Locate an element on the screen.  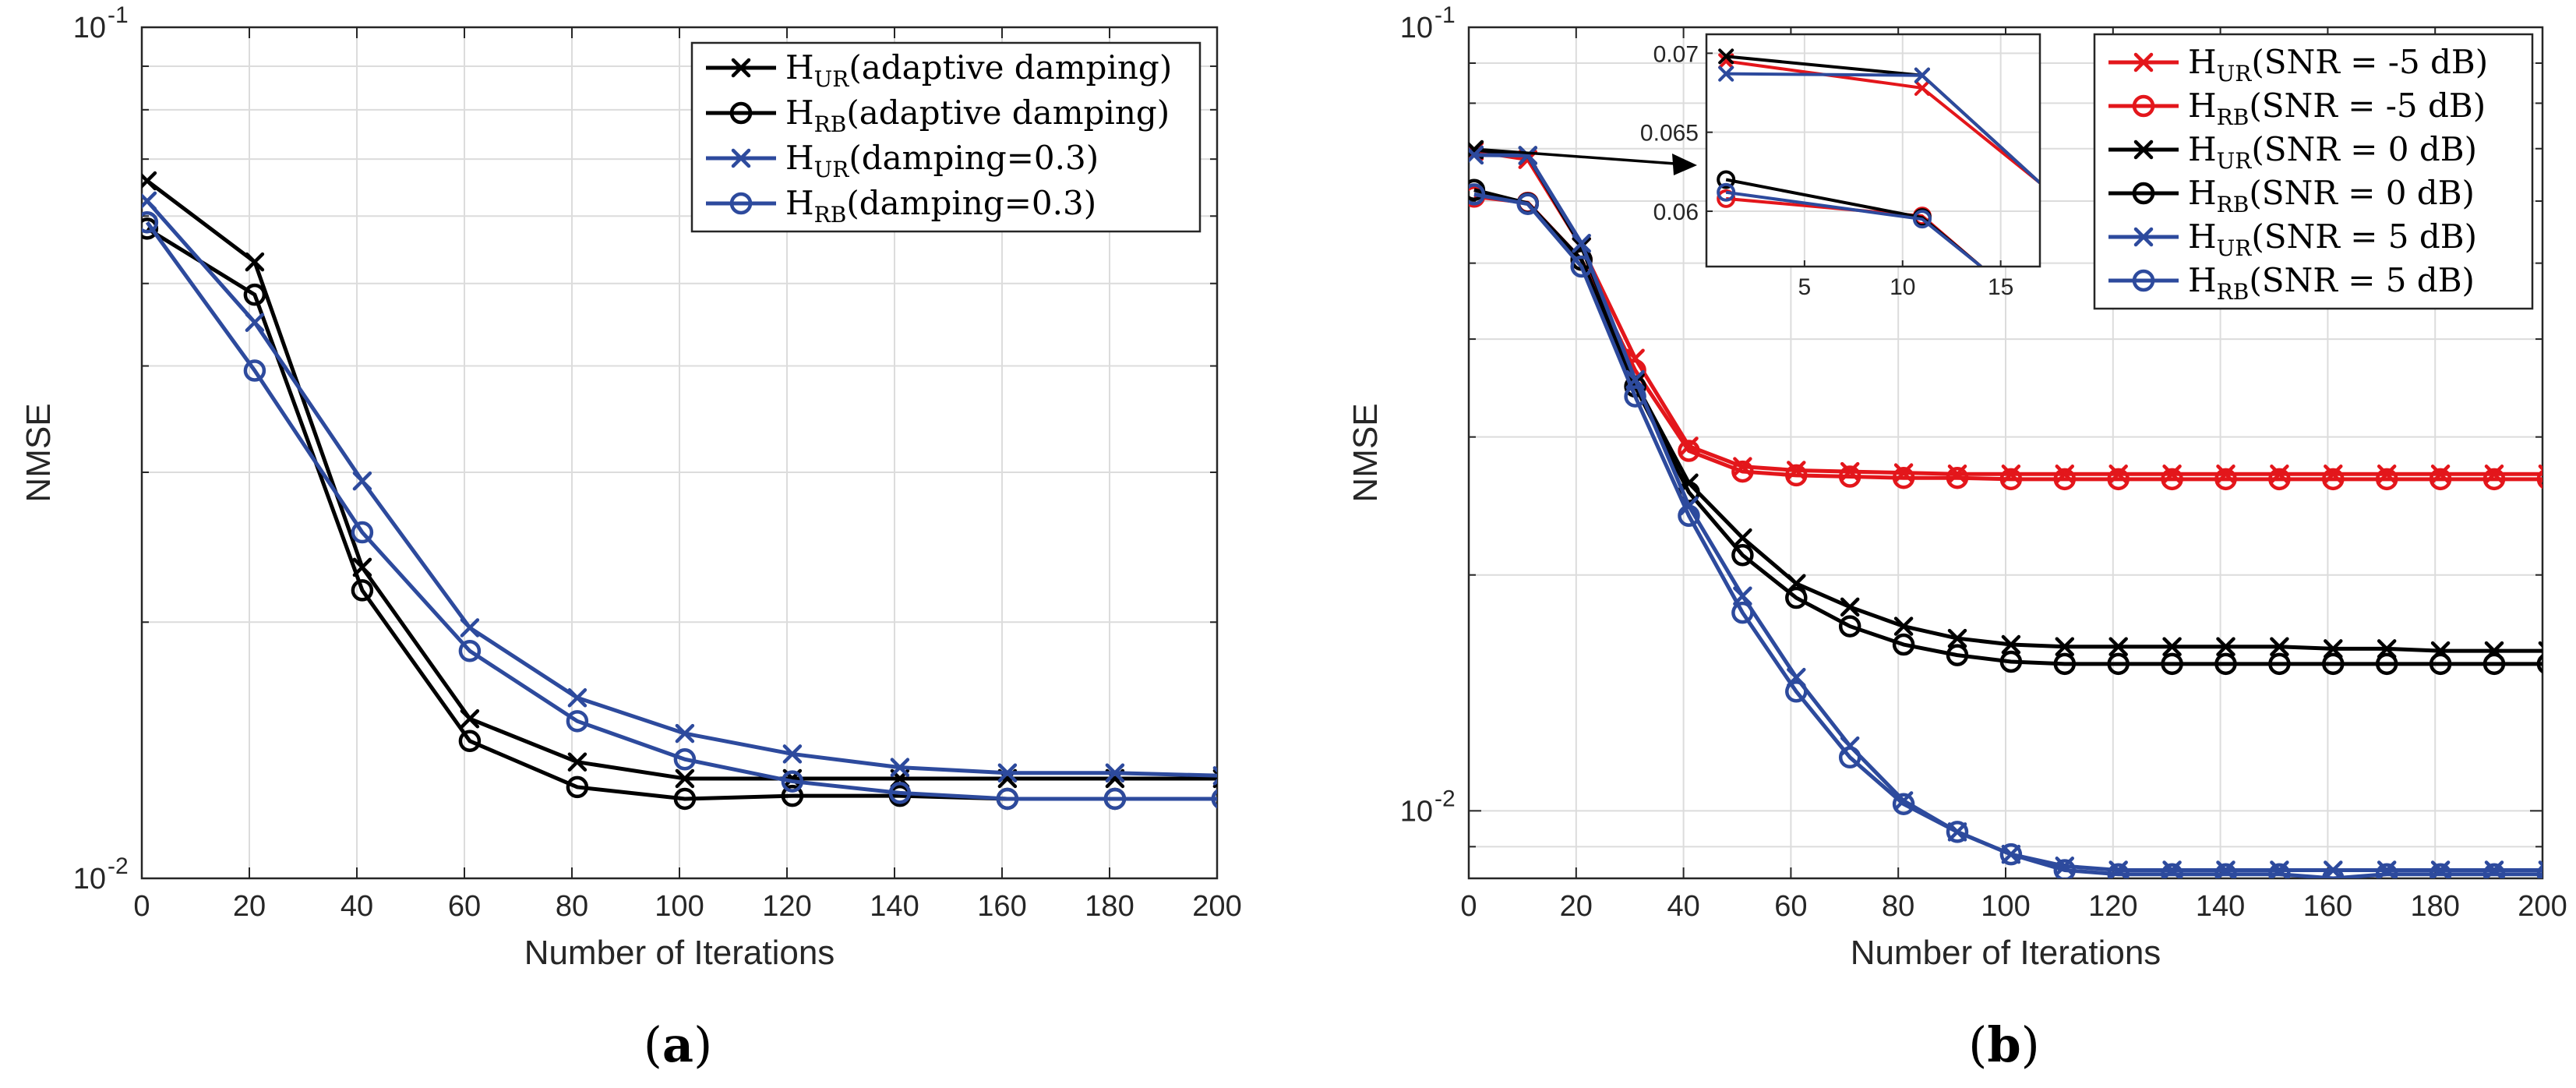
x-tick-label: 200 is located at coordinates (2542, 907).